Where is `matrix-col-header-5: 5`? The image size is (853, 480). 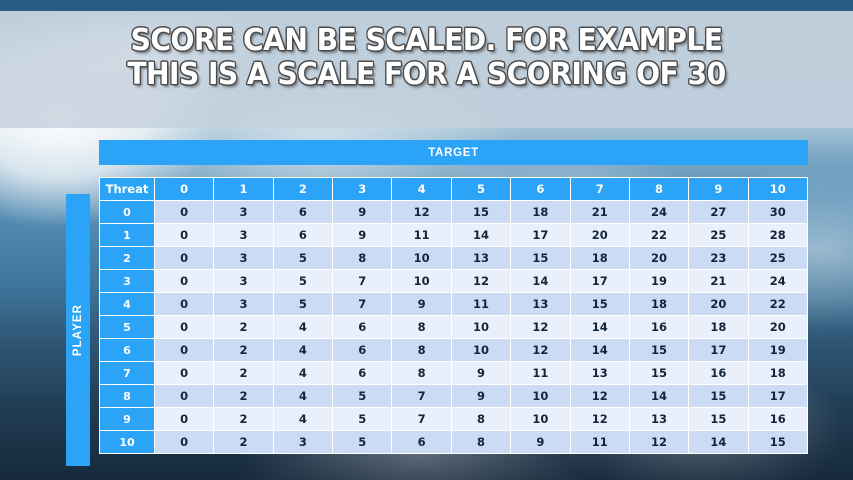
matrix-col-header-5: 5 is located at coordinates (481, 189).